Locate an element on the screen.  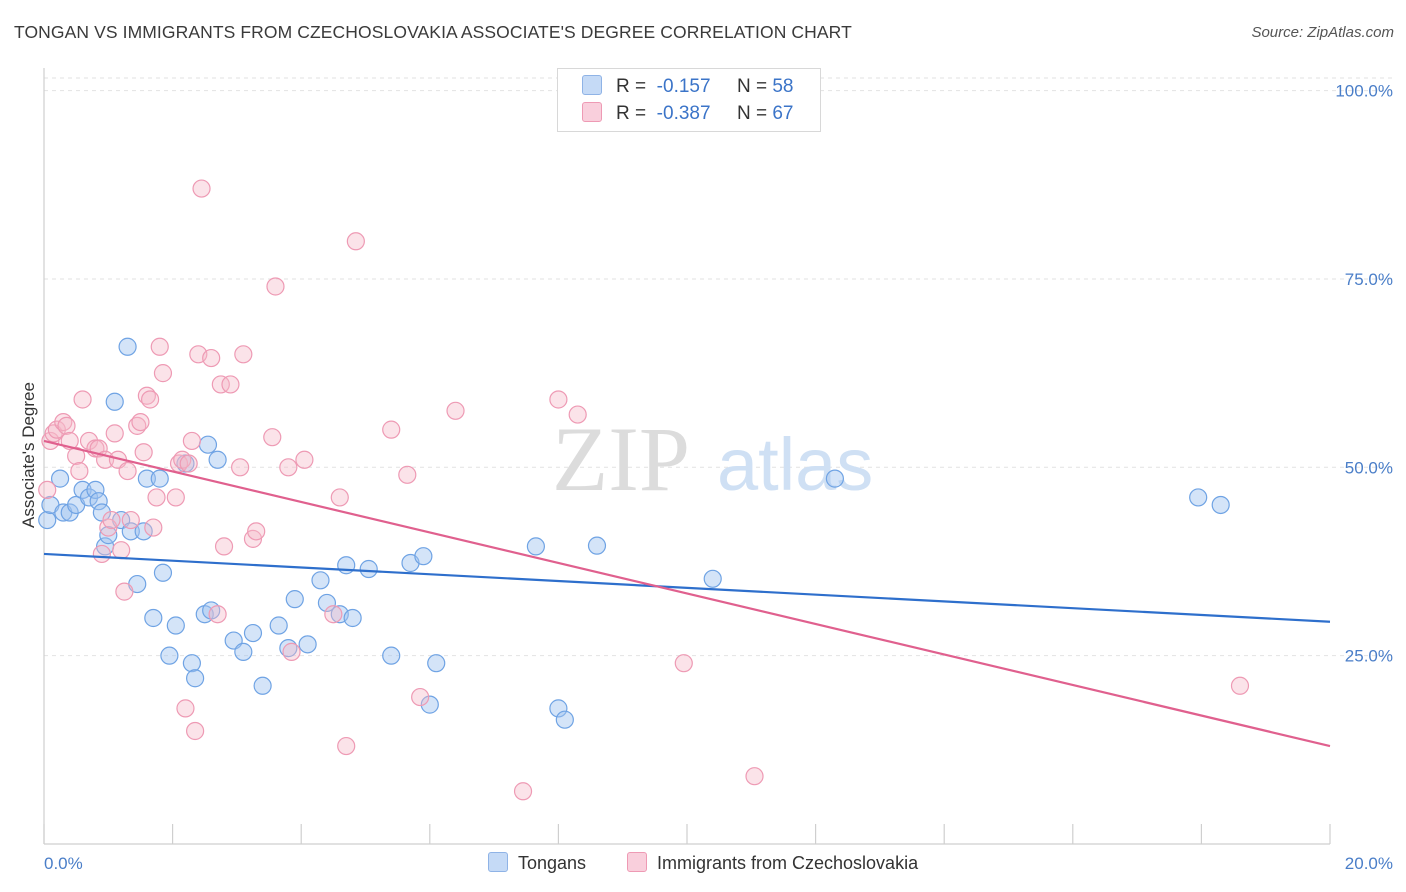
series-legend-tongans: Tongans is located at coordinates (537, 863).